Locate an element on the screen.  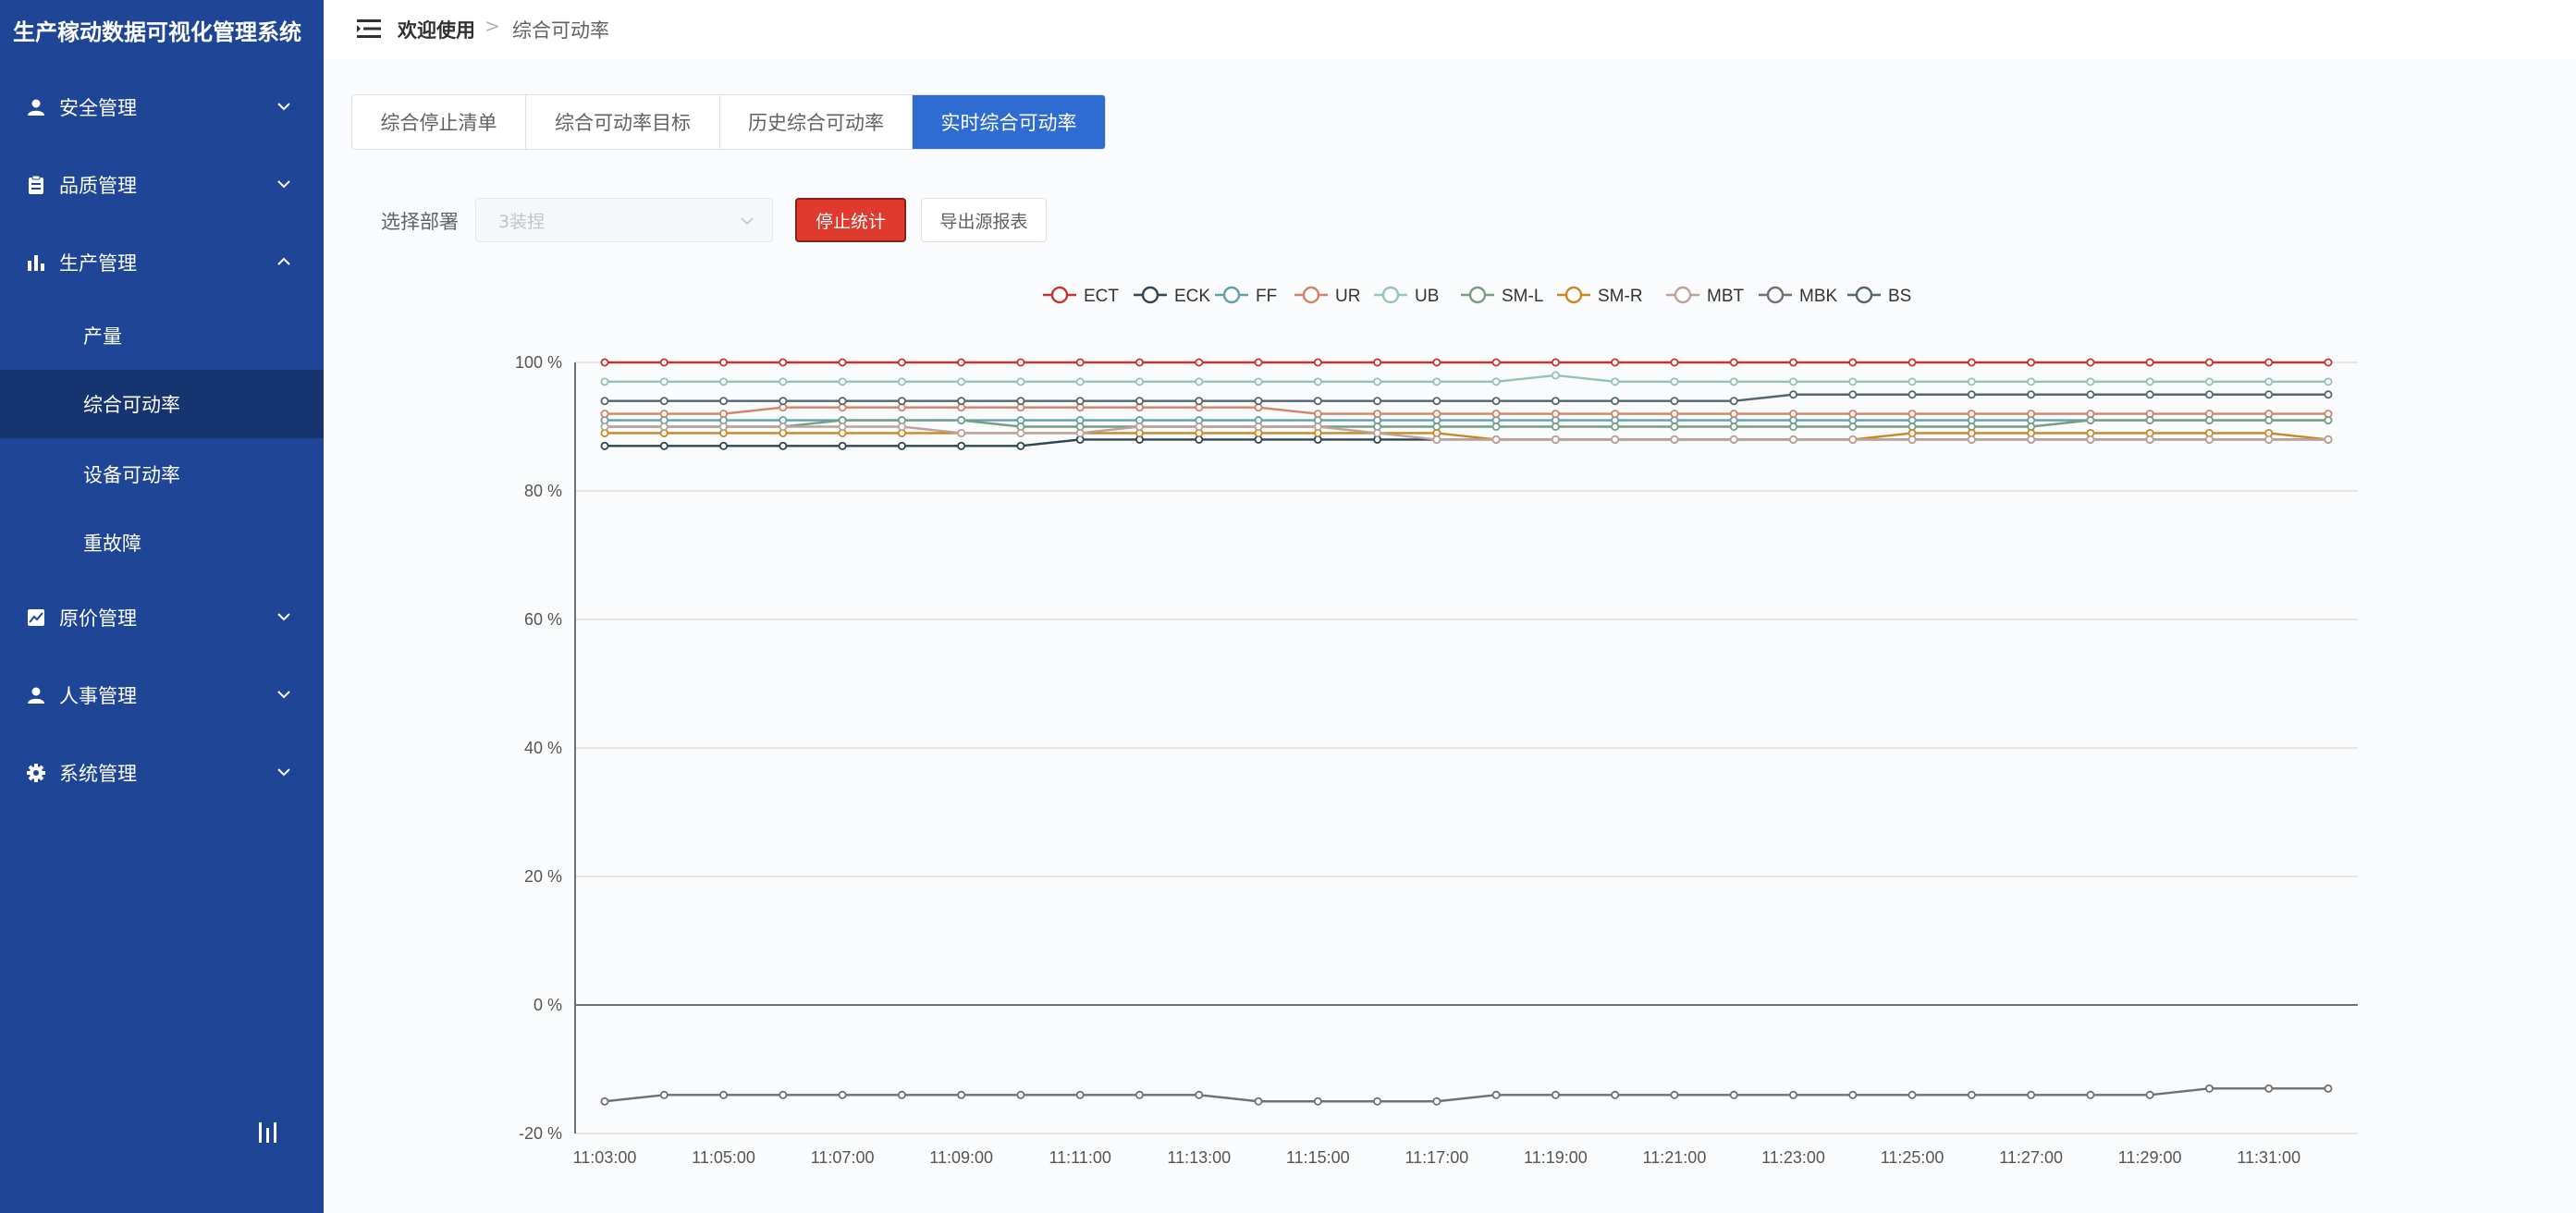
sidebar-item-label: 品质管理 is located at coordinates (98, 186).